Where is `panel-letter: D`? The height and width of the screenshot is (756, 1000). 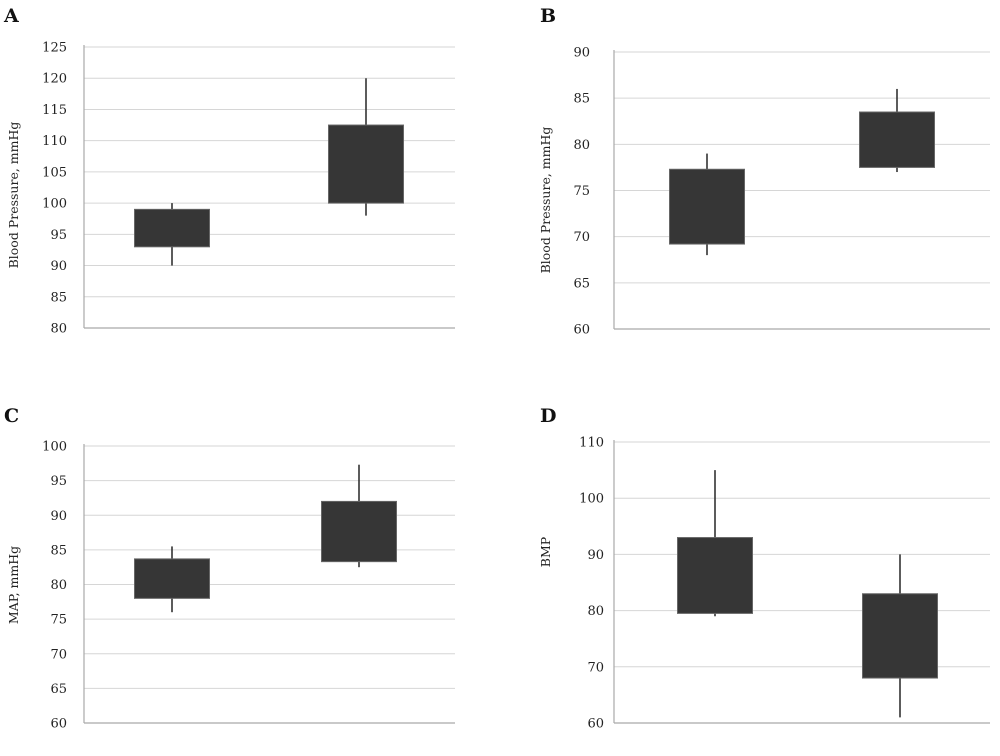 panel-letter: D is located at coordinates (548, 416).